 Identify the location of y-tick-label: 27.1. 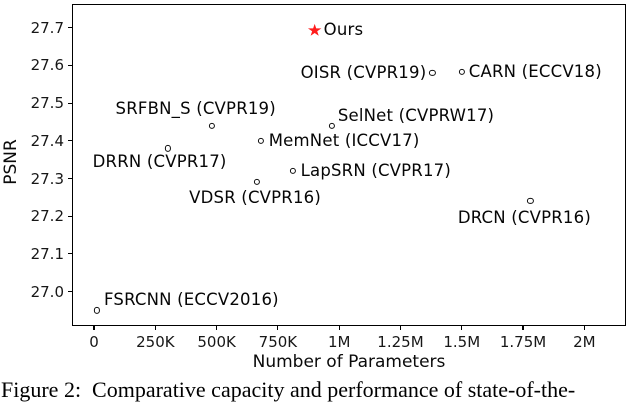
(47, 253).